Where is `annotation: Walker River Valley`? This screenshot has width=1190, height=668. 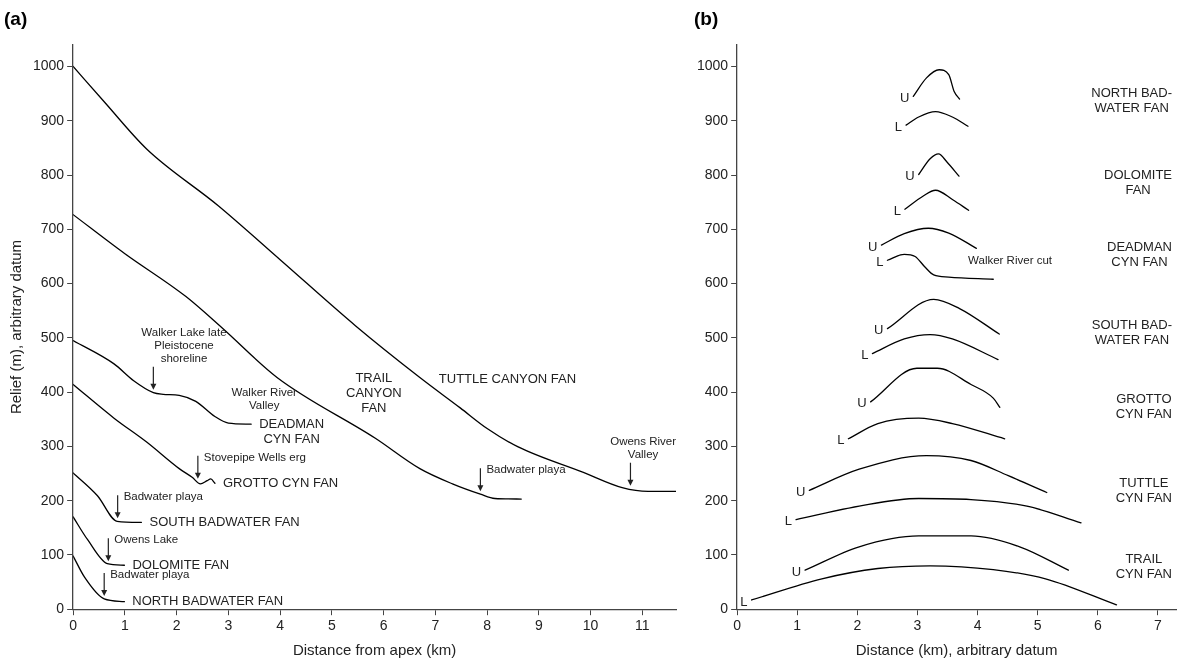 annotation: Walker River Valley is located at coordinates (264, 398).